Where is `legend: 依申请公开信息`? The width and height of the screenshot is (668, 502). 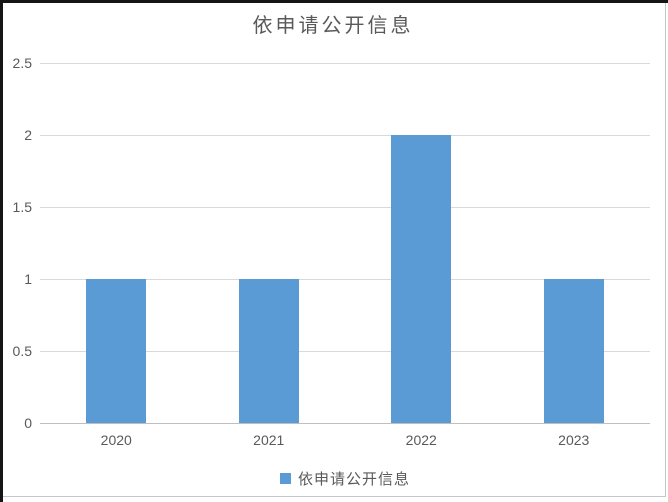
legend: 依申请公开信息 is located at coordinates (345, 478).